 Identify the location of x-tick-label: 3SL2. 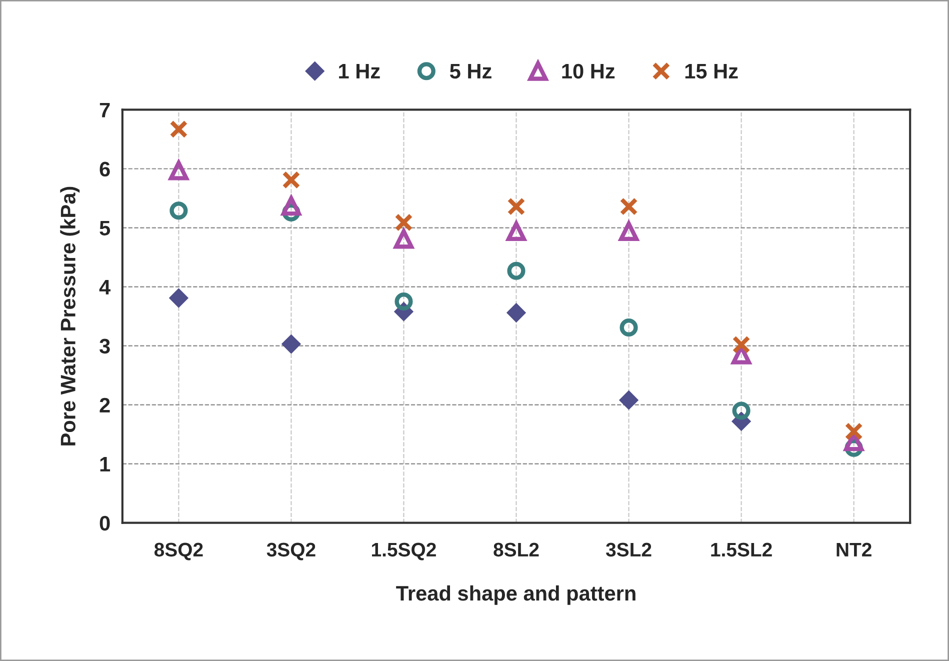
(629, 549).